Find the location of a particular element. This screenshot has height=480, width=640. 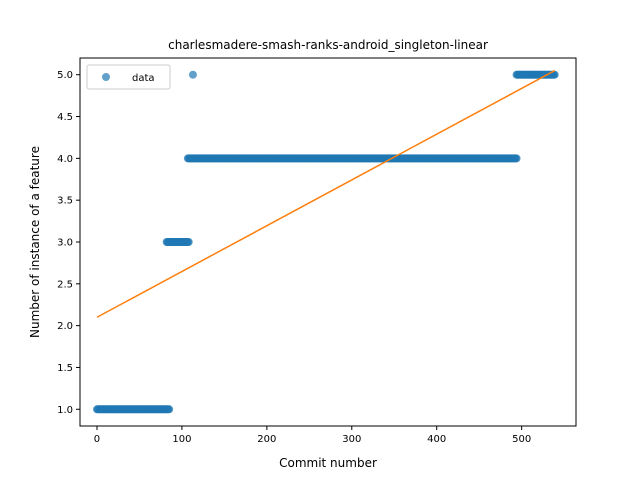

x-tick-label: 100 is located at coordinates (181, 439).